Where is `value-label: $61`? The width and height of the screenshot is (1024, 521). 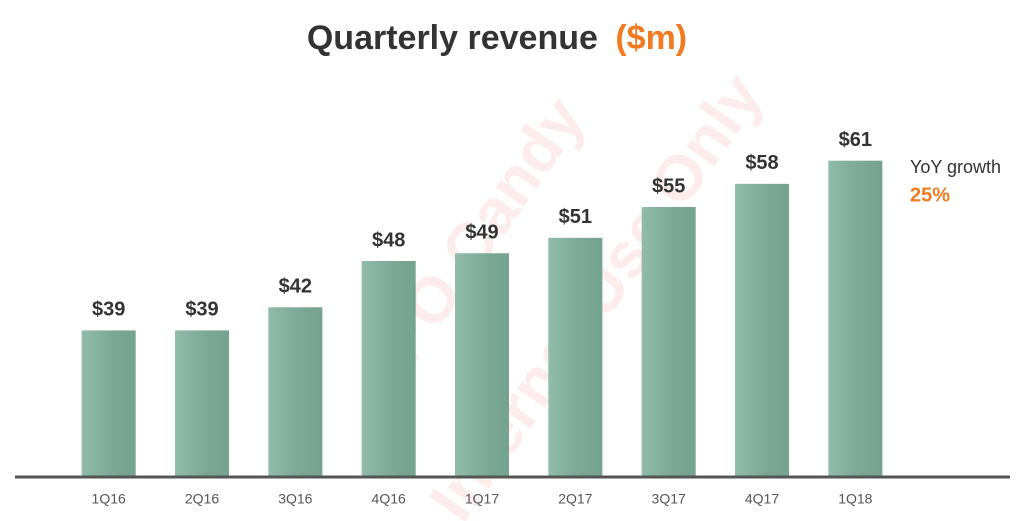
value-label: $61 is located at coordinates (855, 140).